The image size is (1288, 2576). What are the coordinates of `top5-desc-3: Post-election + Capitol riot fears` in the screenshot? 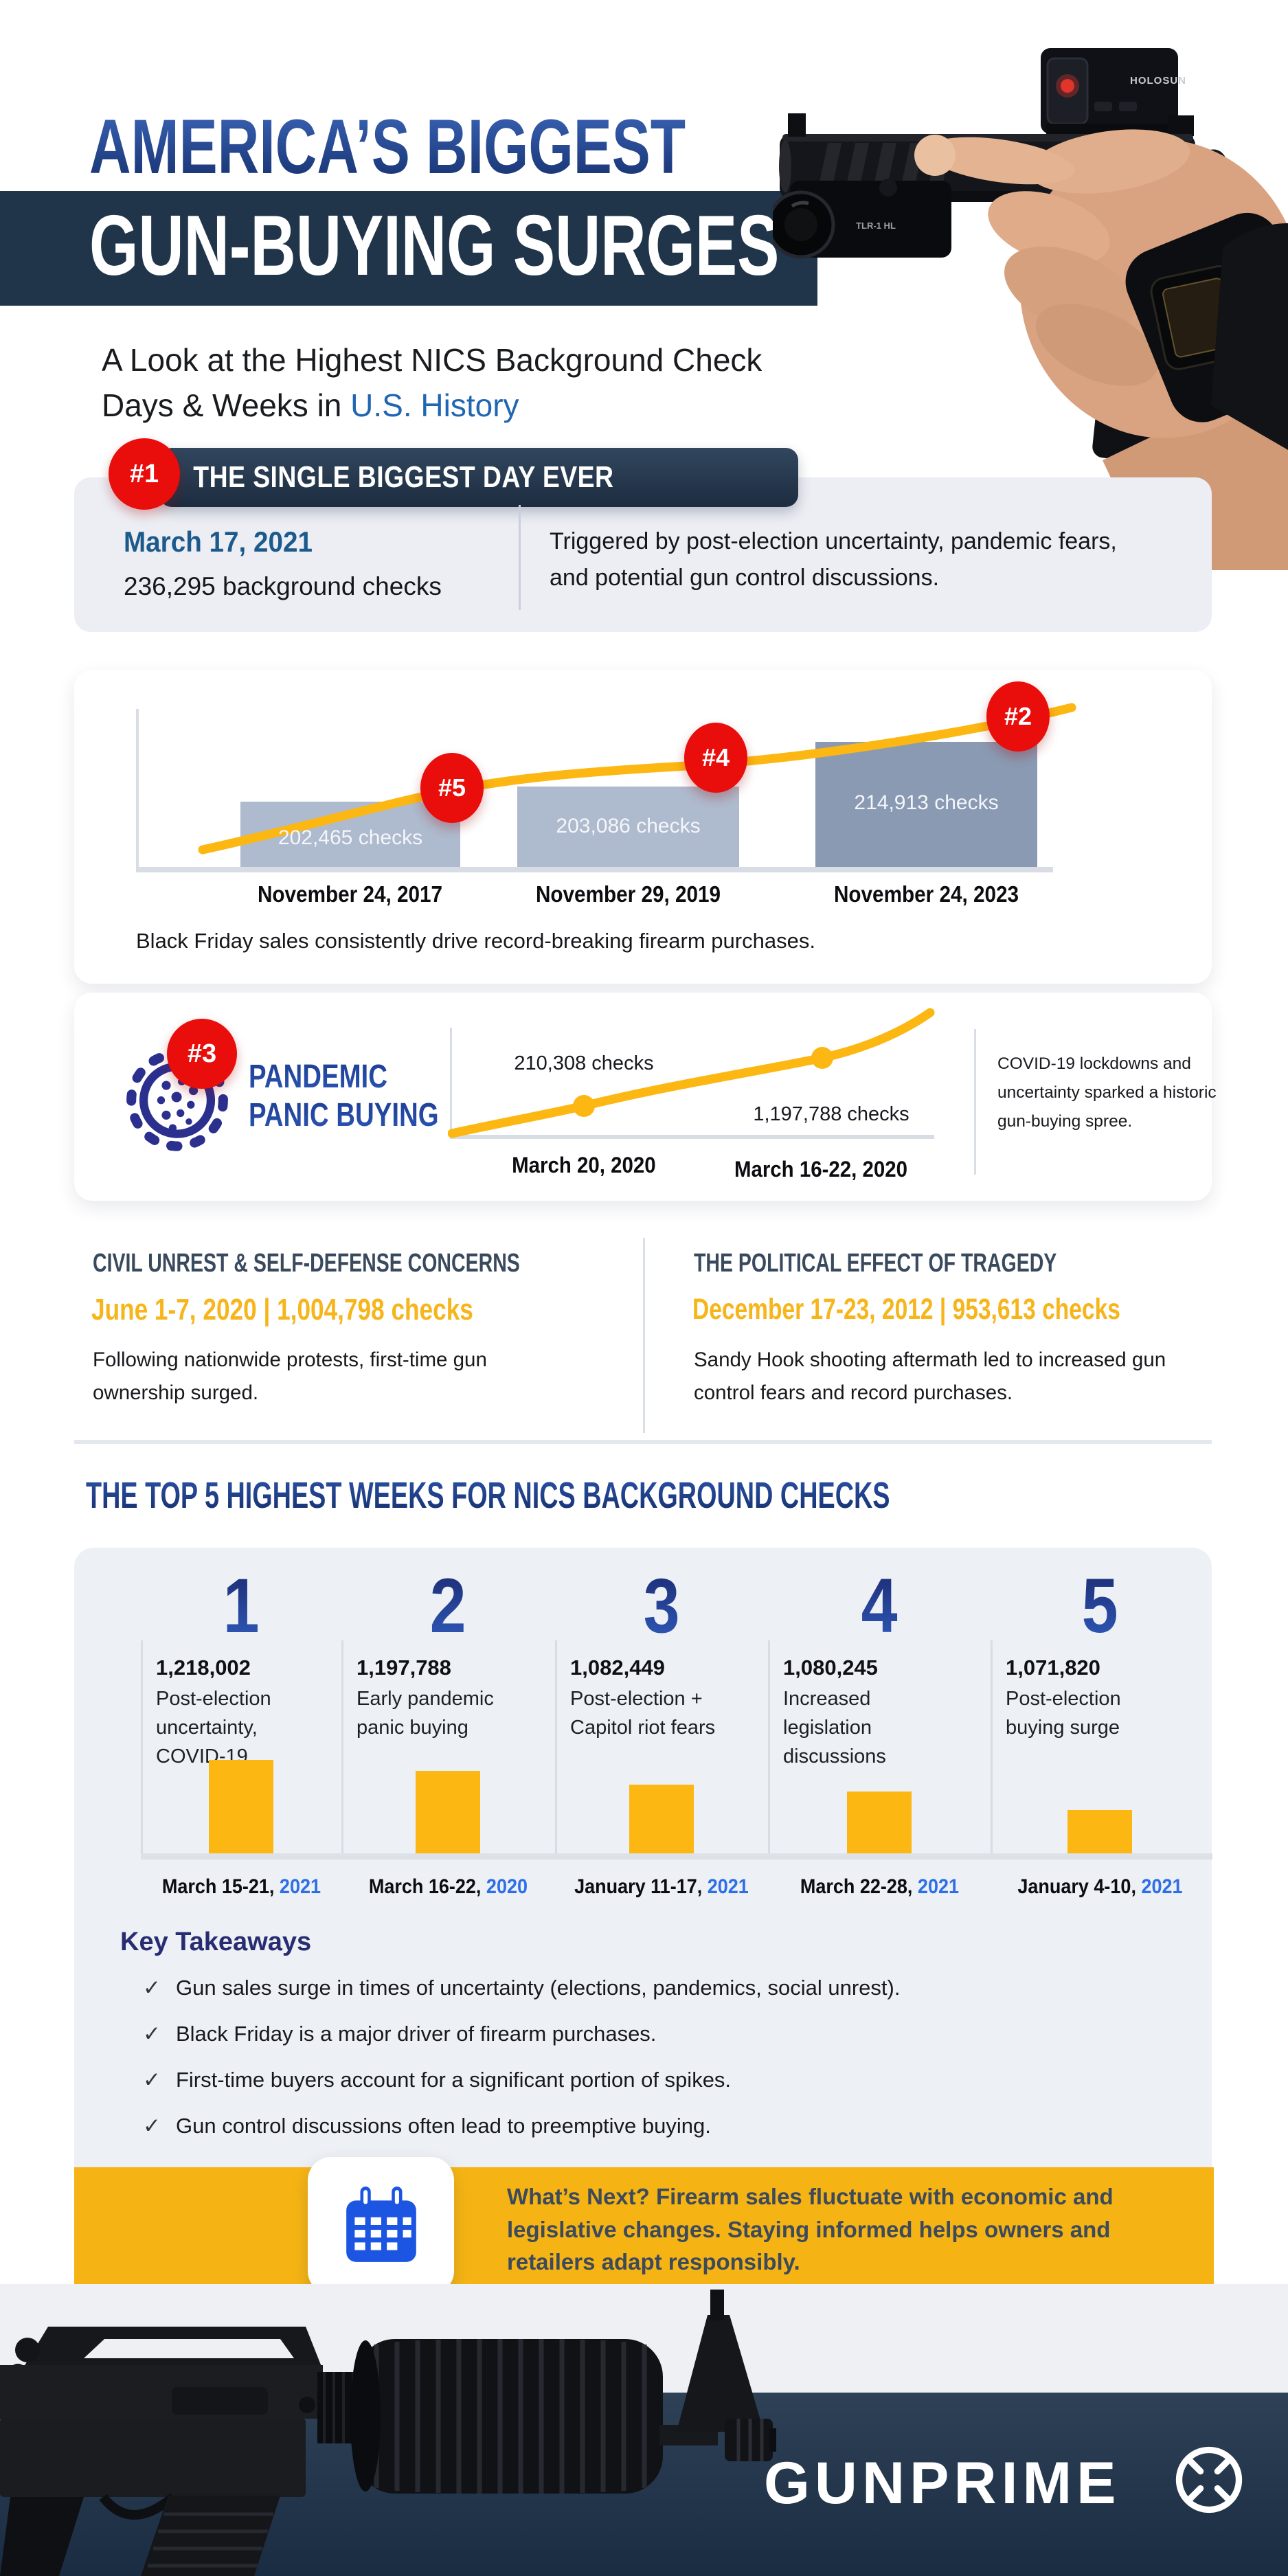 It's located at (643, 1713).